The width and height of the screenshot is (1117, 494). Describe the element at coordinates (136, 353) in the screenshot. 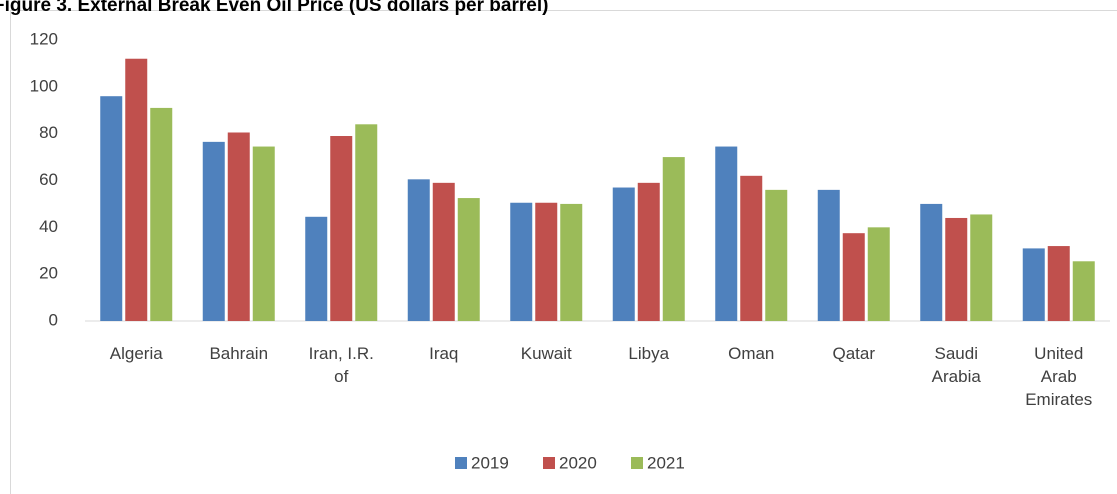

I see `x-tick-label: Algeria` at that location.